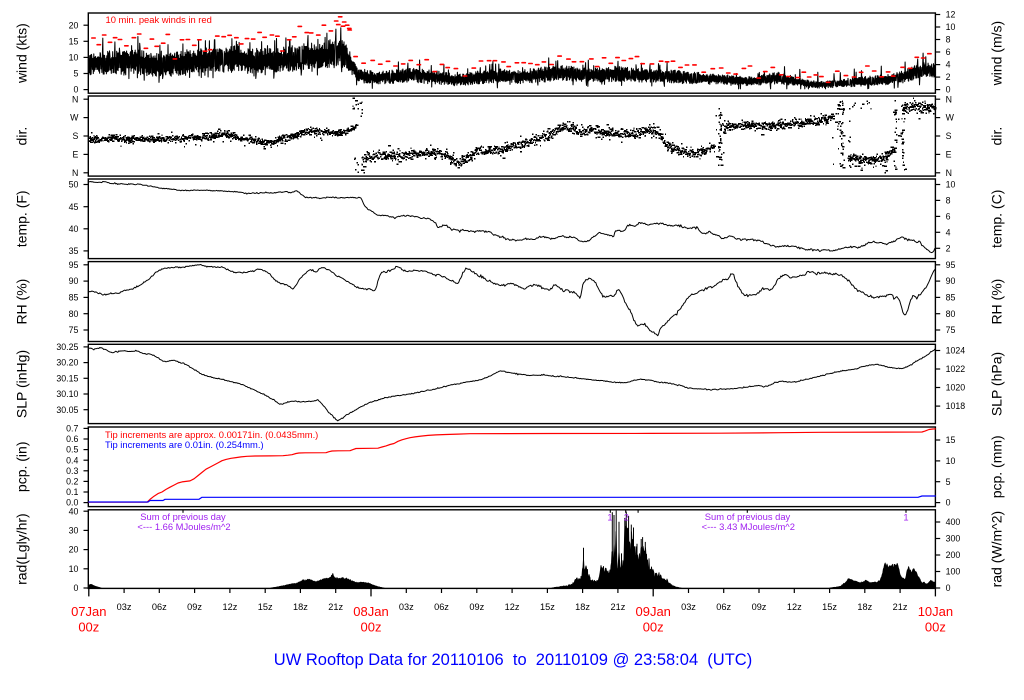  Describe the element at coordinates (72, 482) in the screenshot. I see `svg-text: 0.2` at that location.